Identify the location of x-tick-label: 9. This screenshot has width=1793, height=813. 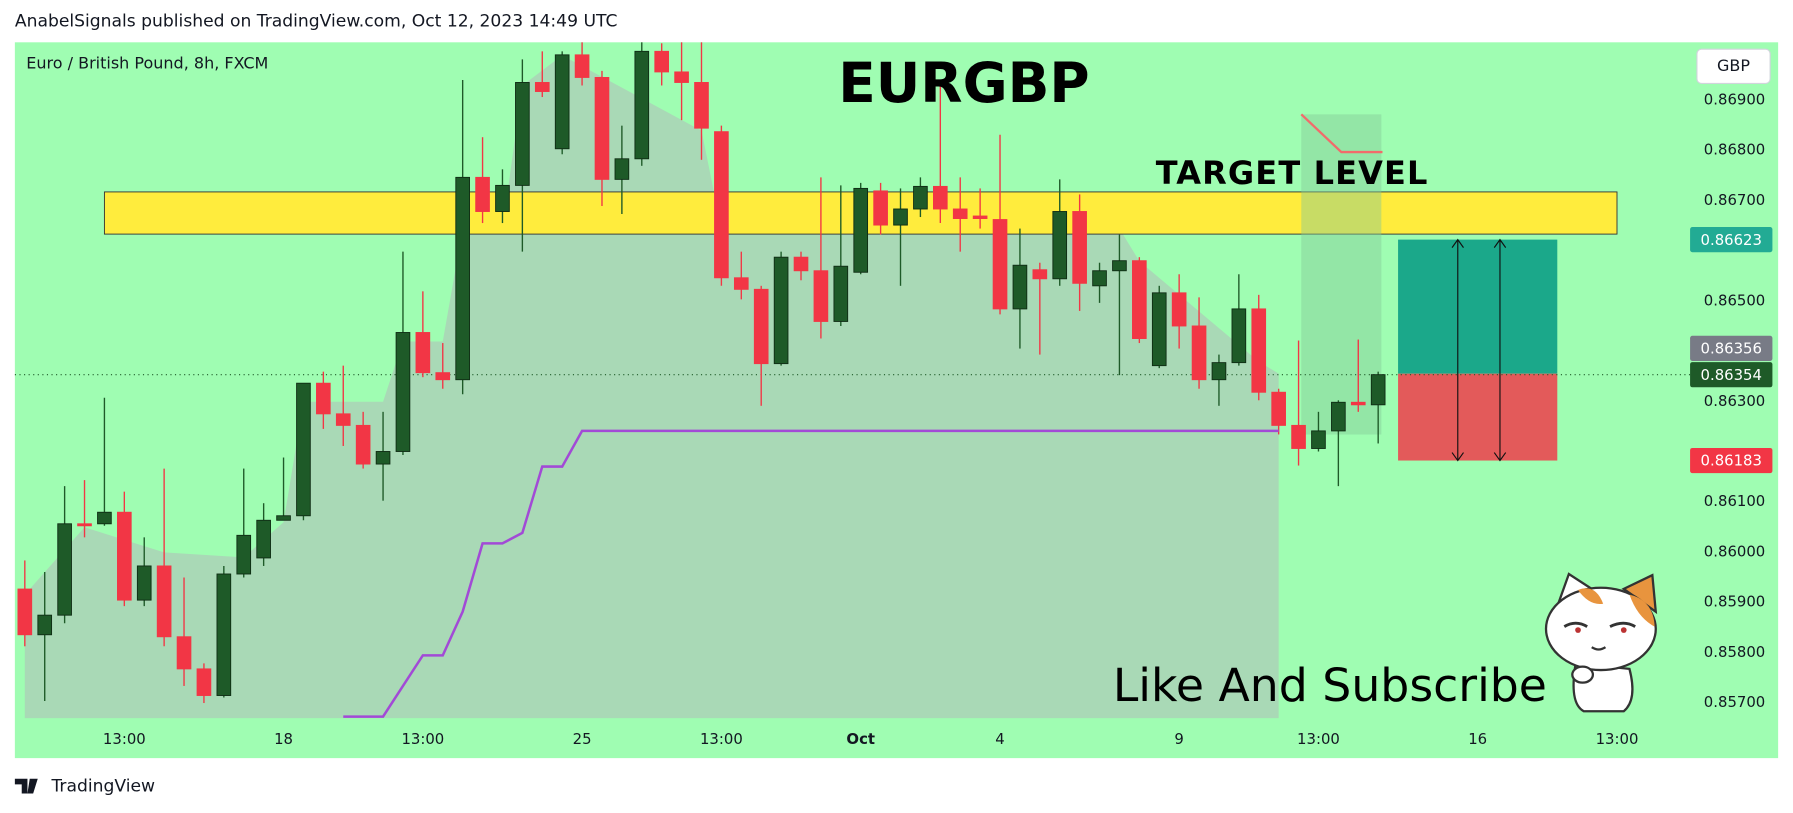
(1178, 739).